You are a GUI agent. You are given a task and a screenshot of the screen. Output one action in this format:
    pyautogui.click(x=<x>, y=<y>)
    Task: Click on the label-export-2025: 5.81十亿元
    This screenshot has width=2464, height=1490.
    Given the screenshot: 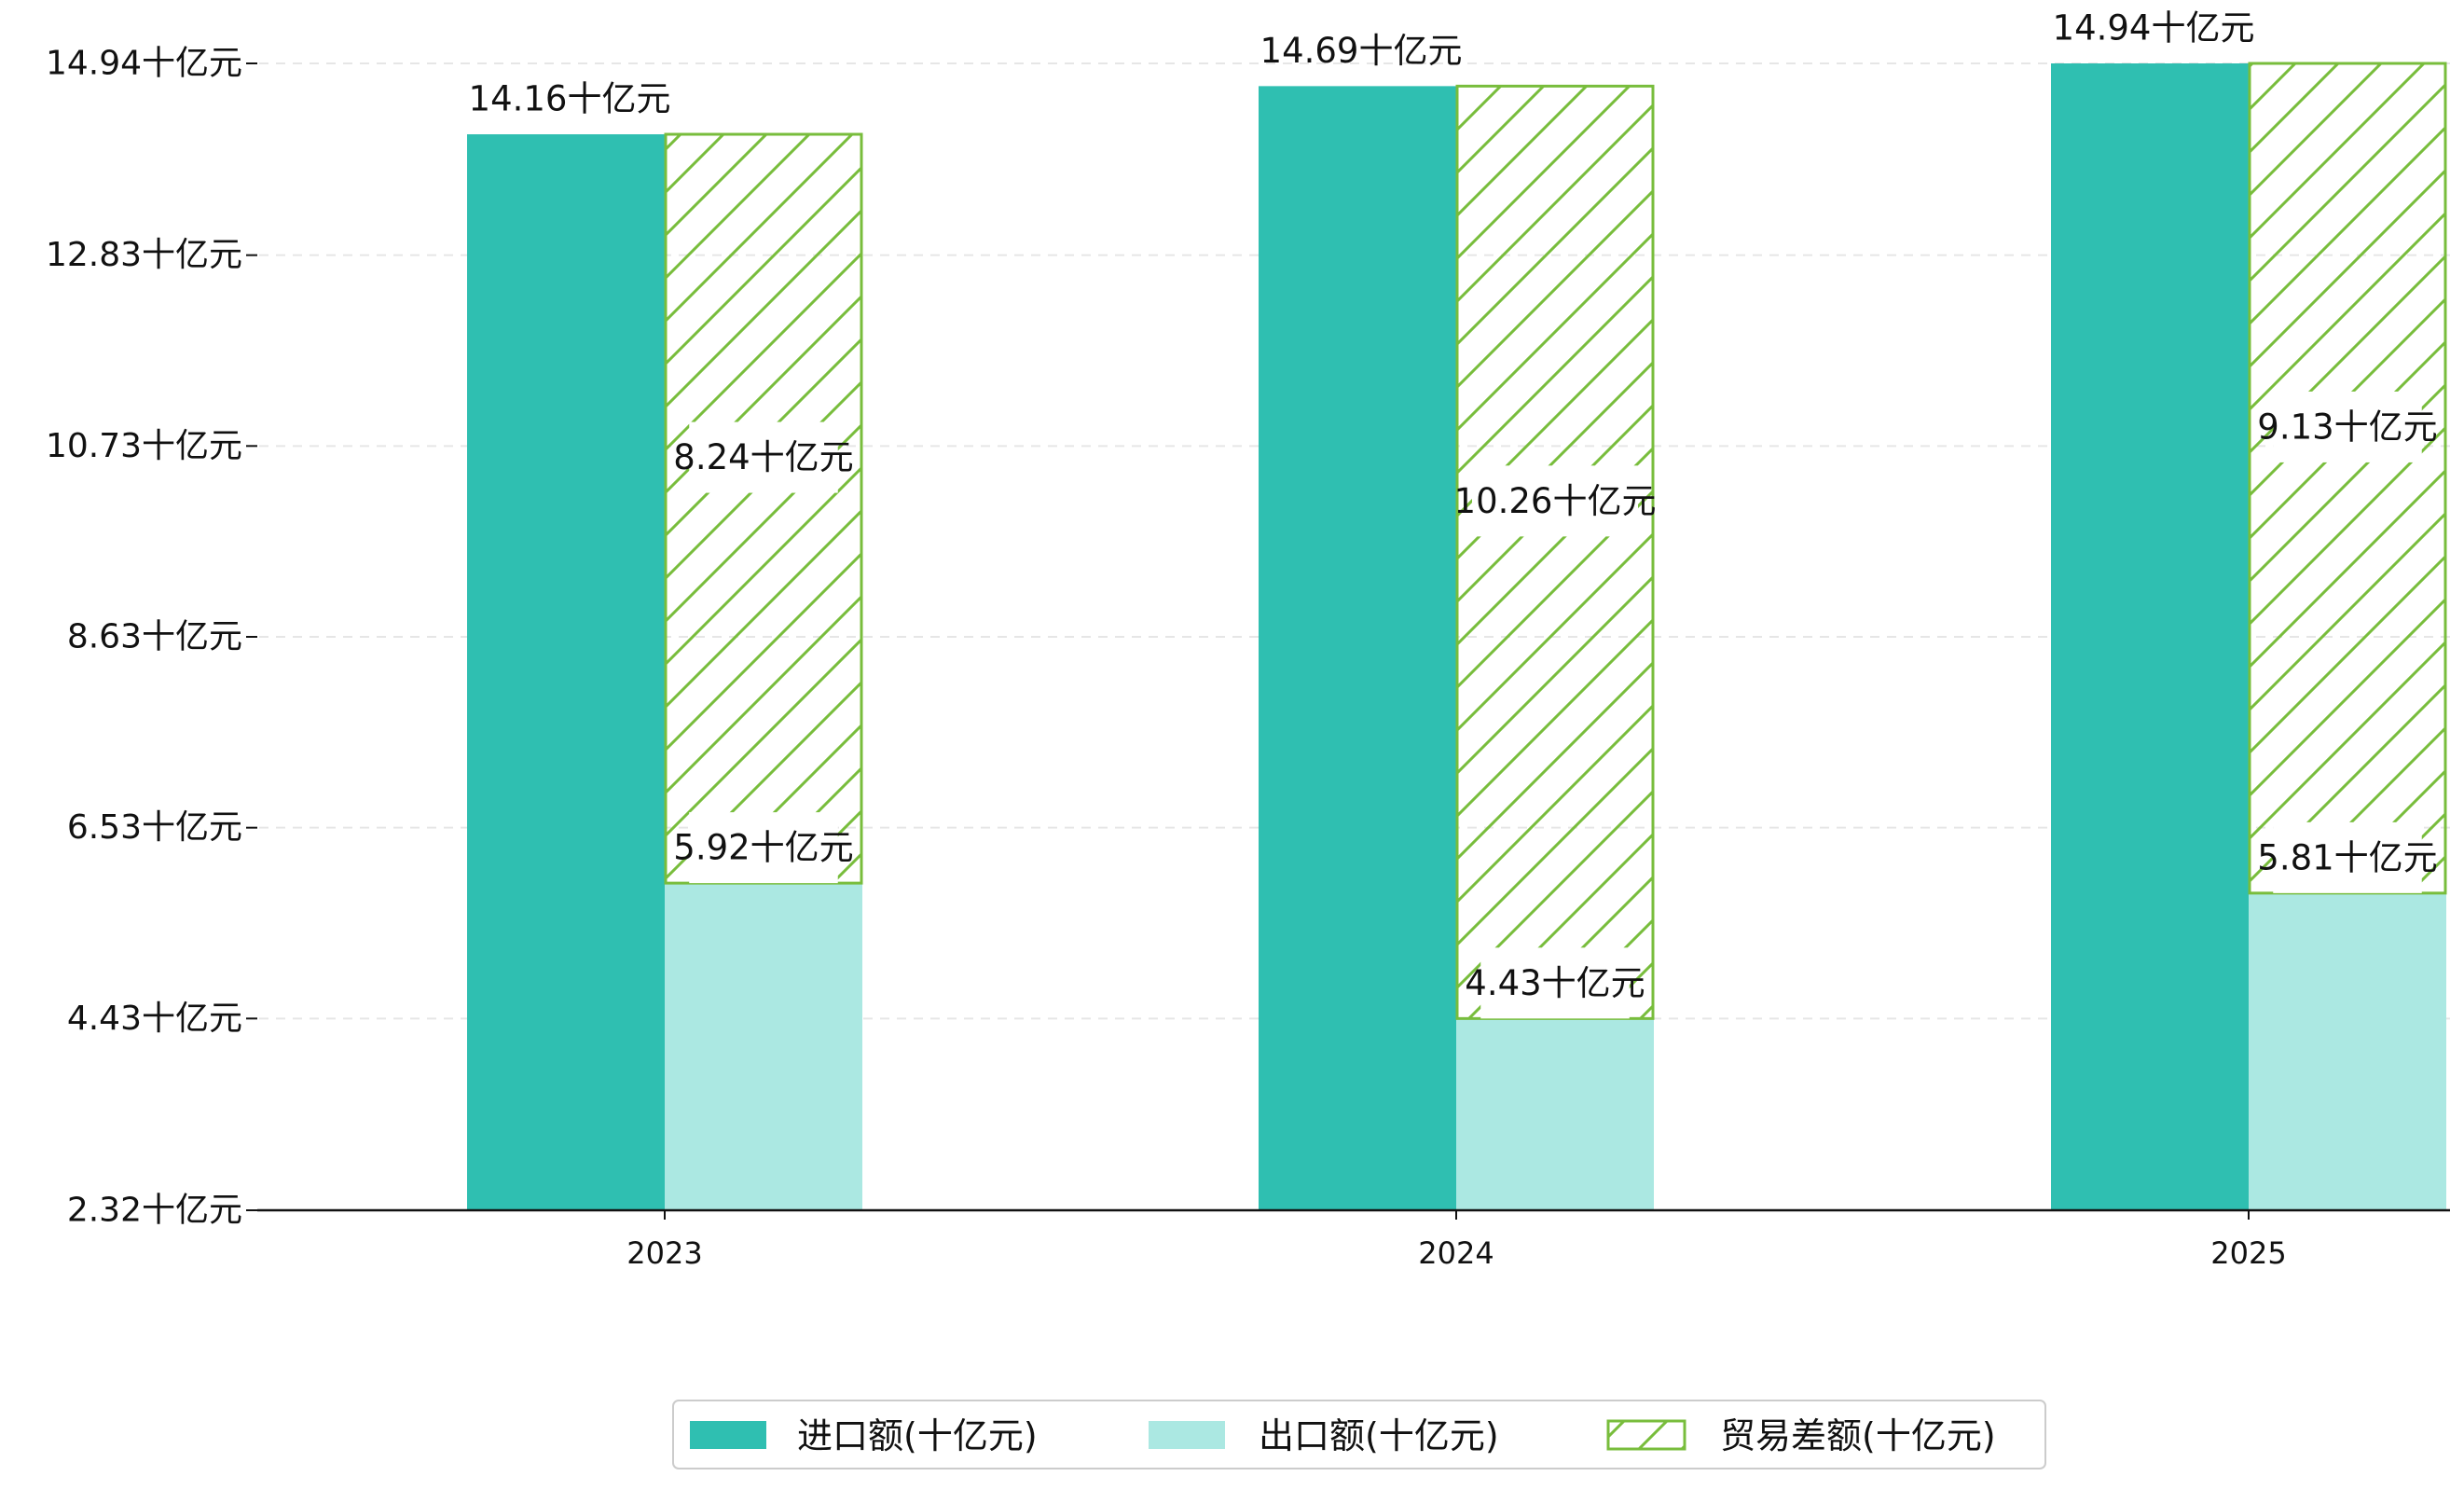 What is the action you would take?
    pyautogui.click(x=2347, y=857)
    